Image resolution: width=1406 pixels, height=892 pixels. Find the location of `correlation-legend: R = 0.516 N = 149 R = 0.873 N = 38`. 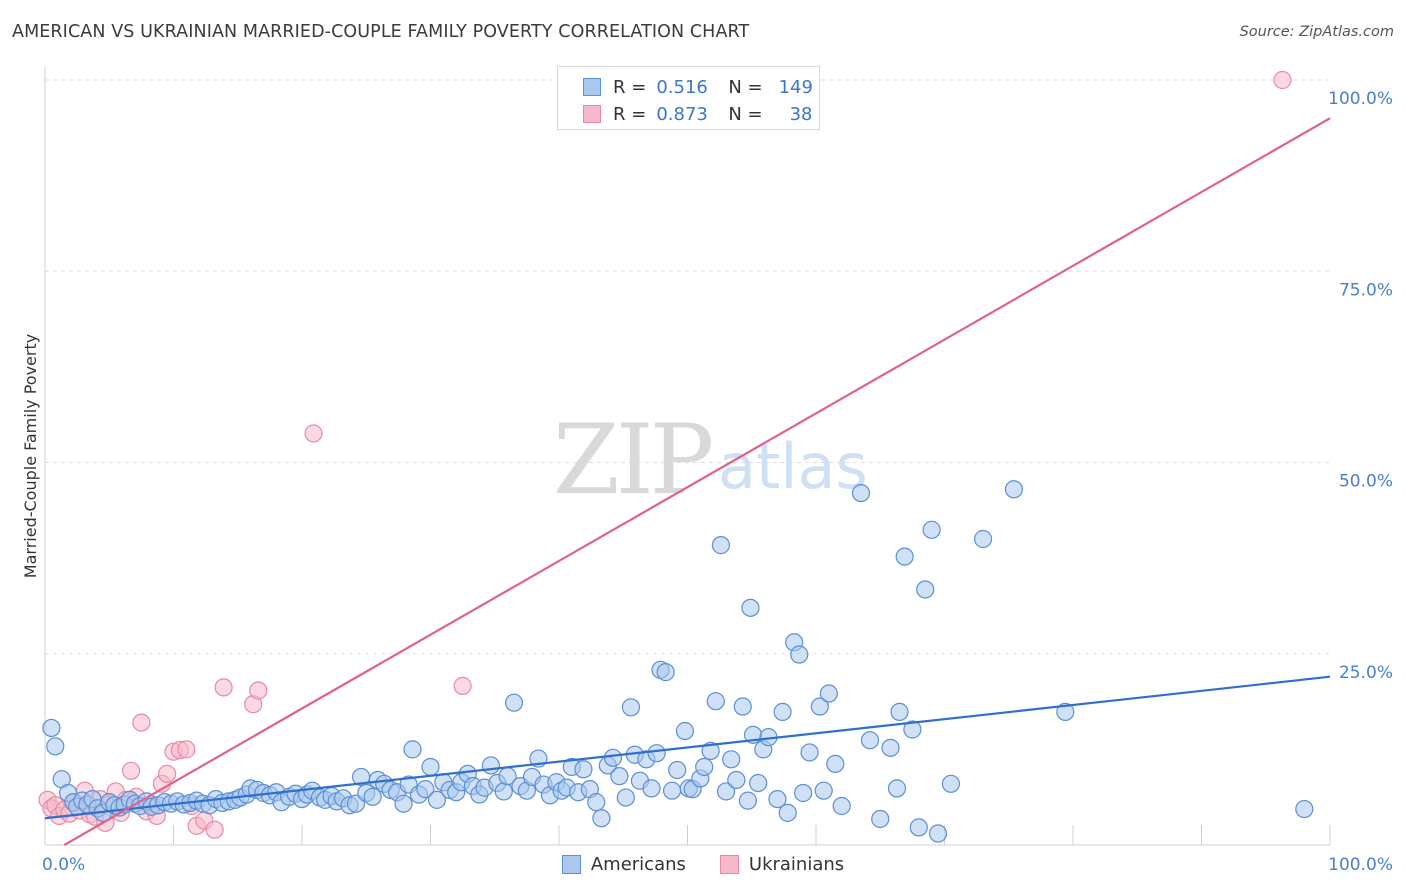

correlation-legend: R = 0.516 N = 149 R = 0.873 N = 38 is located at coordinates (688, 98).